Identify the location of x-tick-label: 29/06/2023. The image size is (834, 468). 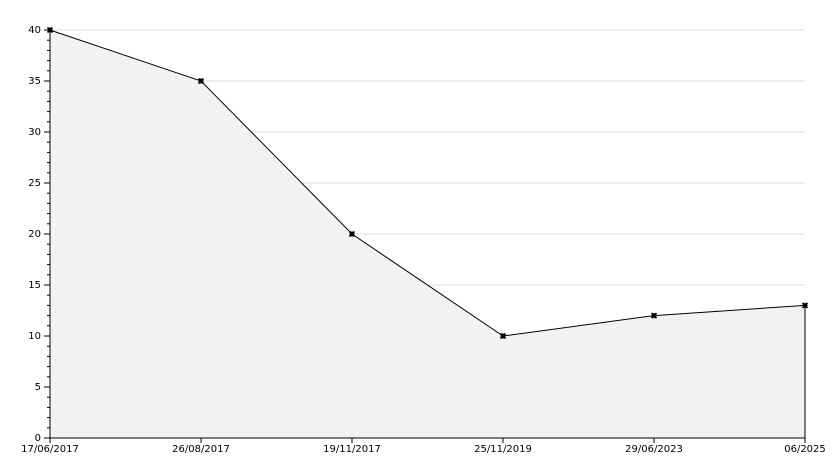
(654, 449).